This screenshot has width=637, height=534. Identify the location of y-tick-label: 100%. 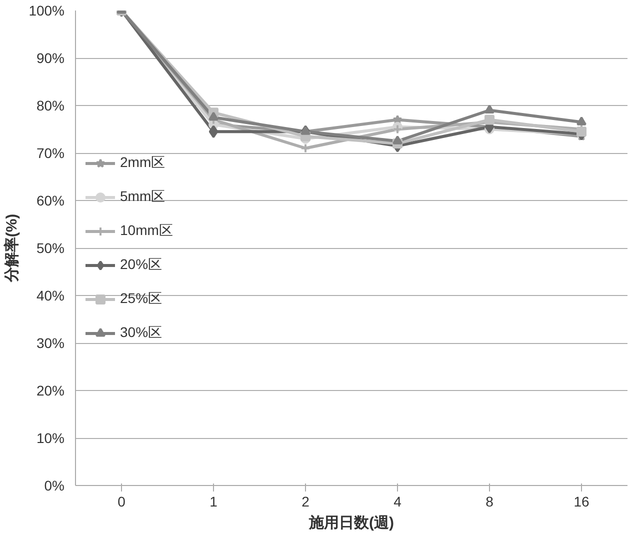
(46, 10).